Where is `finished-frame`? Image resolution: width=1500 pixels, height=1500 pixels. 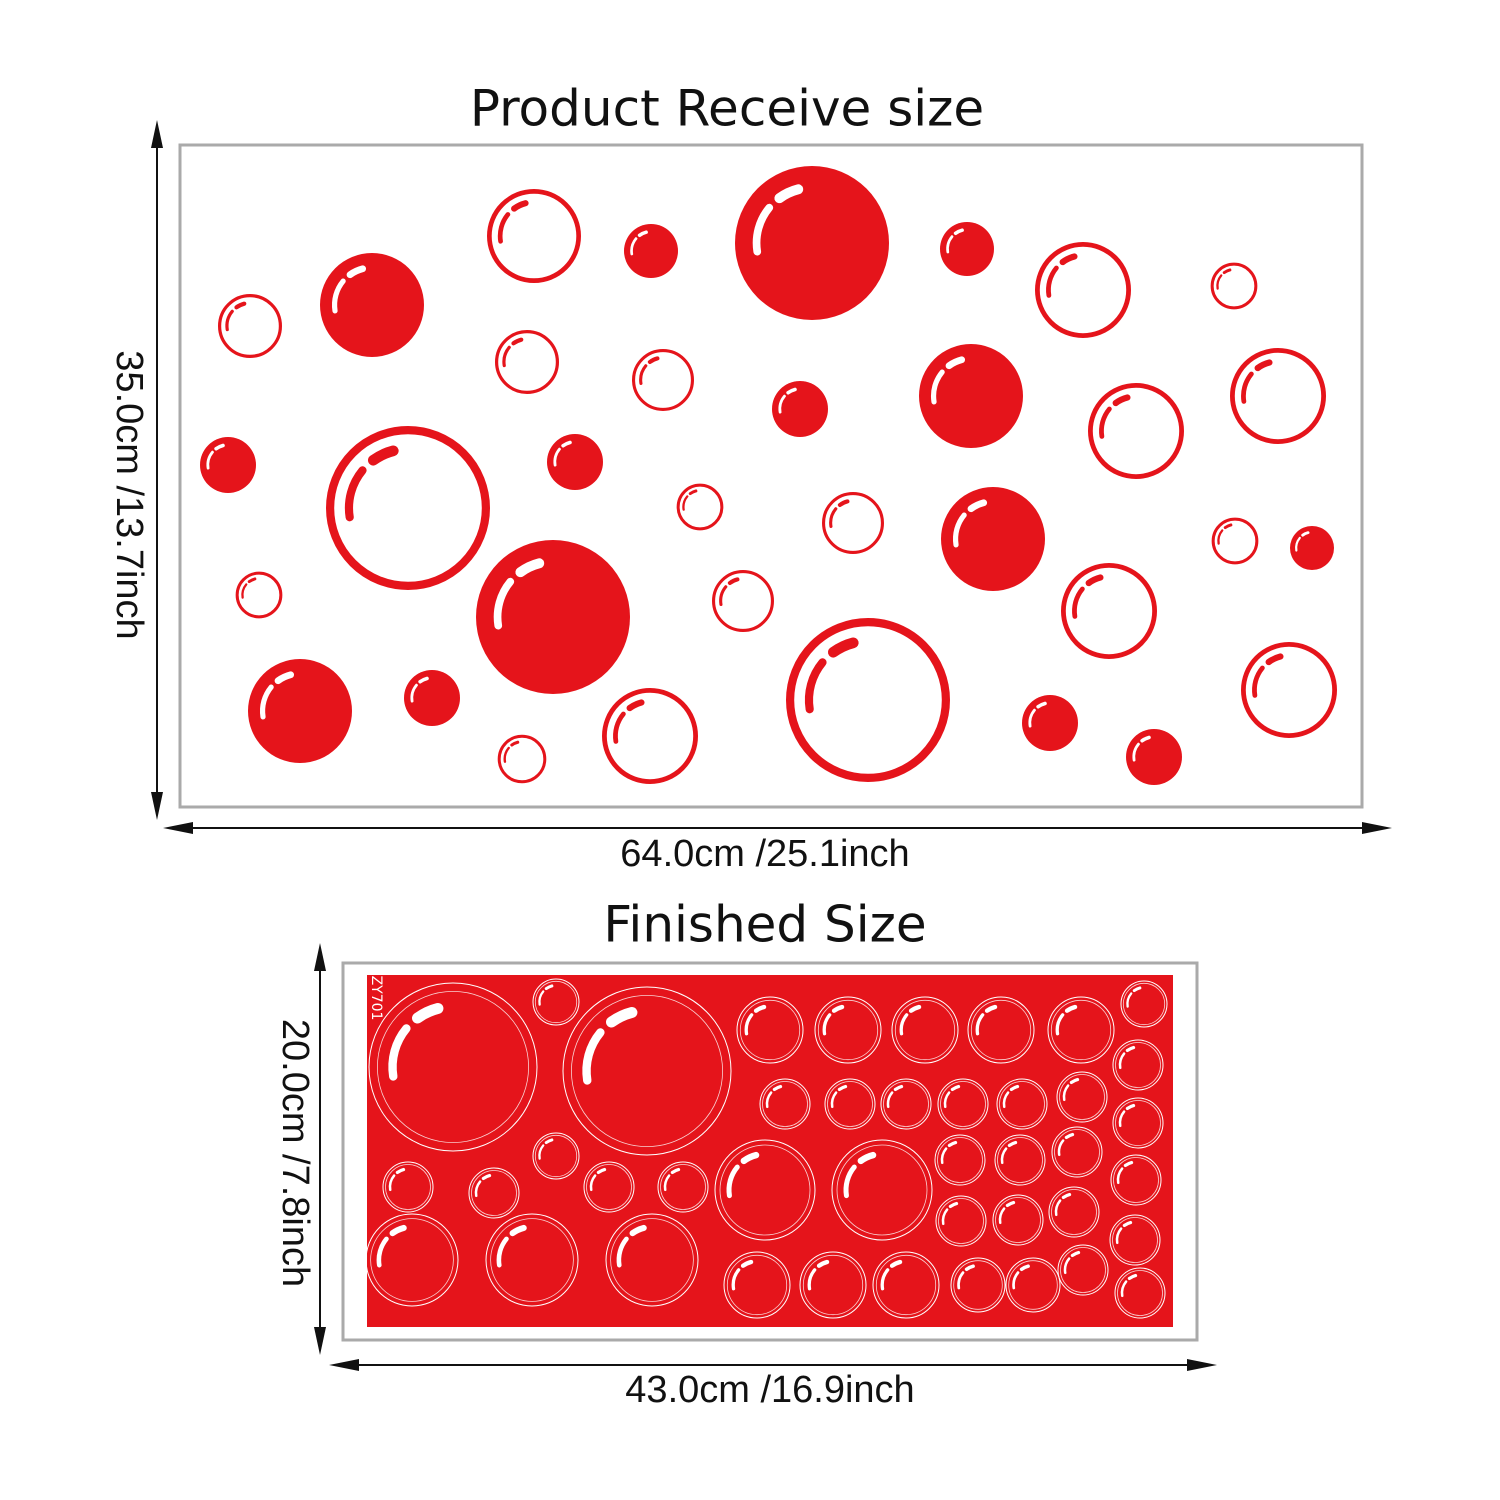 finished-frame is located at coordinates (770, 1151).